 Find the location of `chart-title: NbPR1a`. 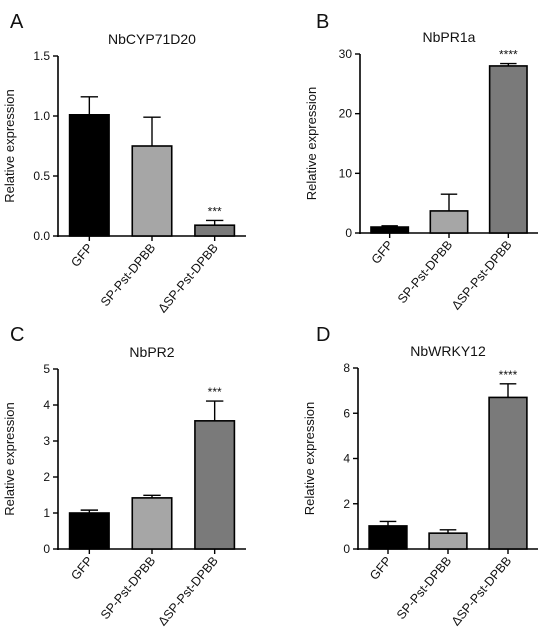

chart-title: NbPR1a is located at coordinates (449, 37).